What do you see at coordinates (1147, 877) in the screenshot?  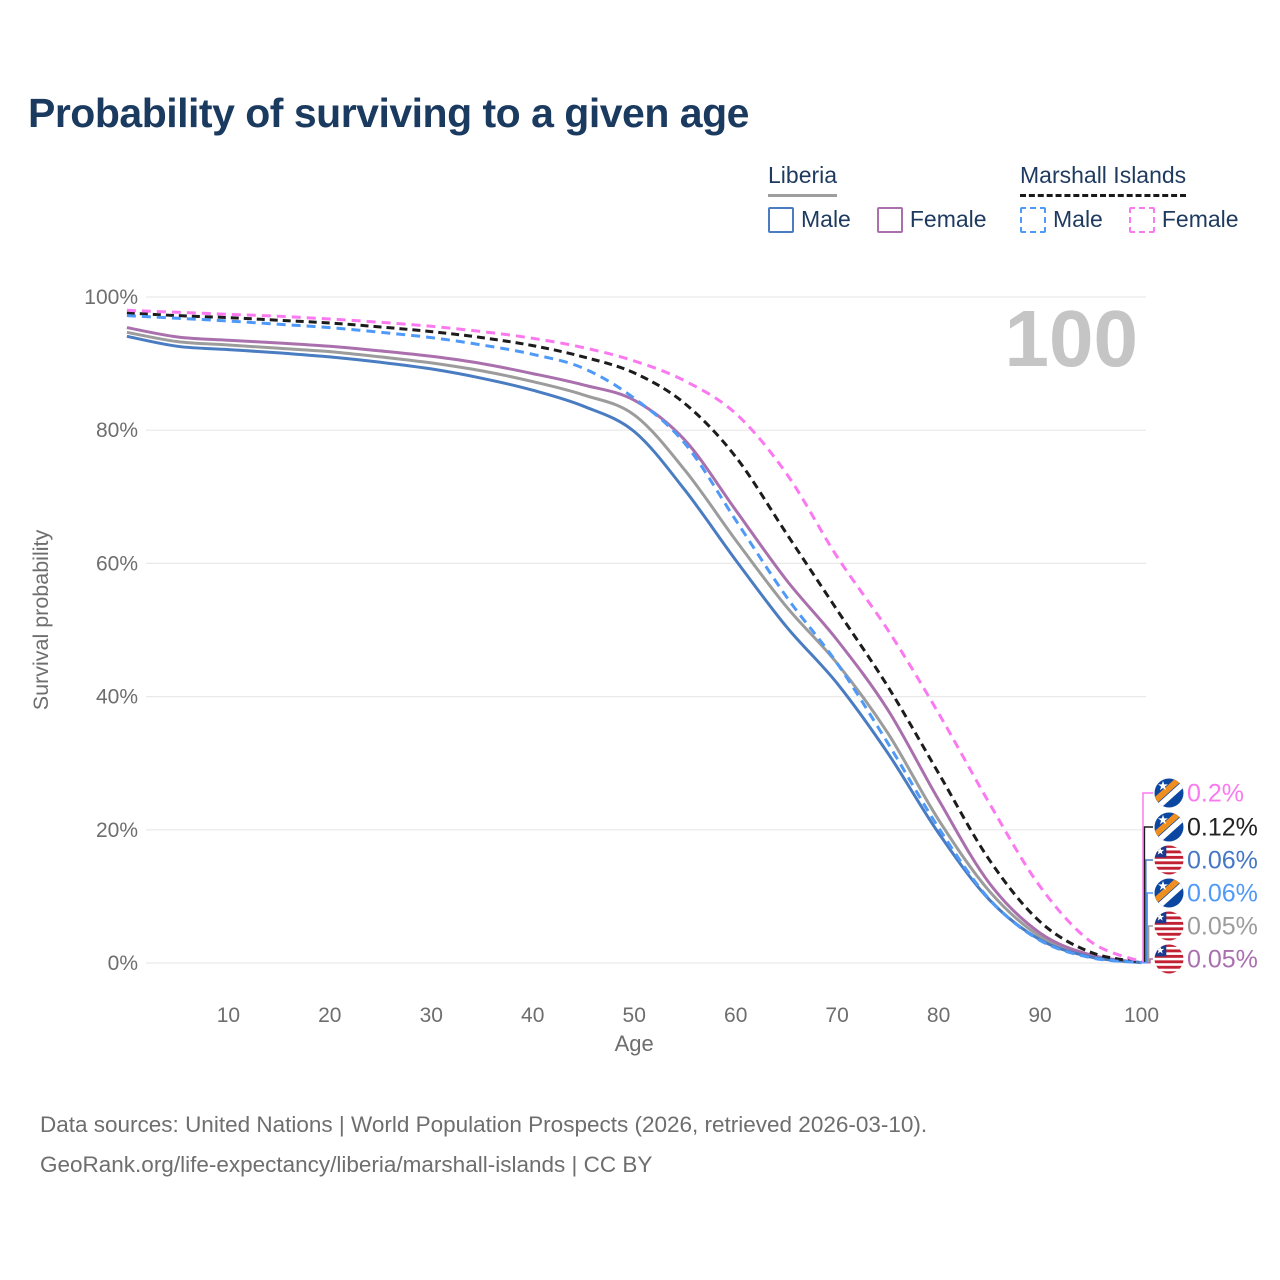 I see `end-label-connector-marshall-female` at bounding box center [1147, 877].